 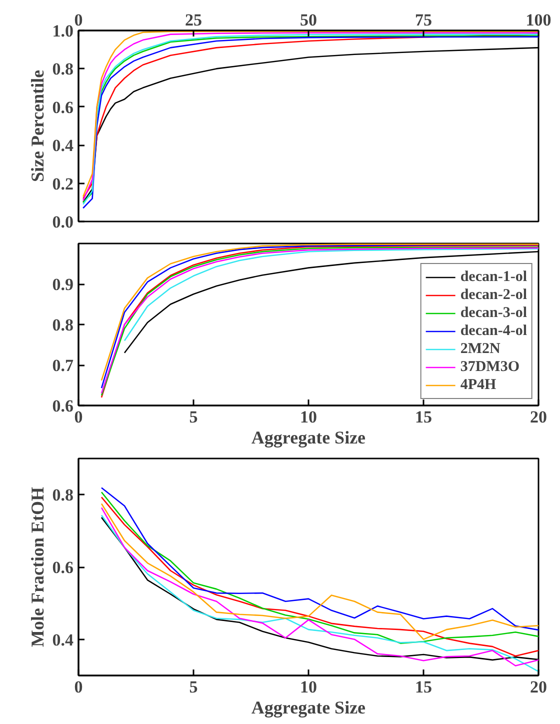 I want to click on legend-label: 37DM3O, so click(x=490, y=367).